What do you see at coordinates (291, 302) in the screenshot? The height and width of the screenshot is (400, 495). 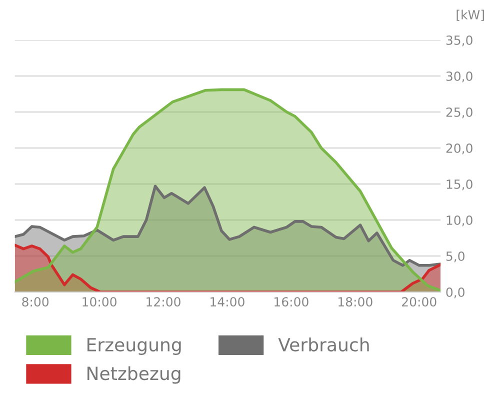 I see `x-tick-label: 16:00` at bounding box center [291, 302].